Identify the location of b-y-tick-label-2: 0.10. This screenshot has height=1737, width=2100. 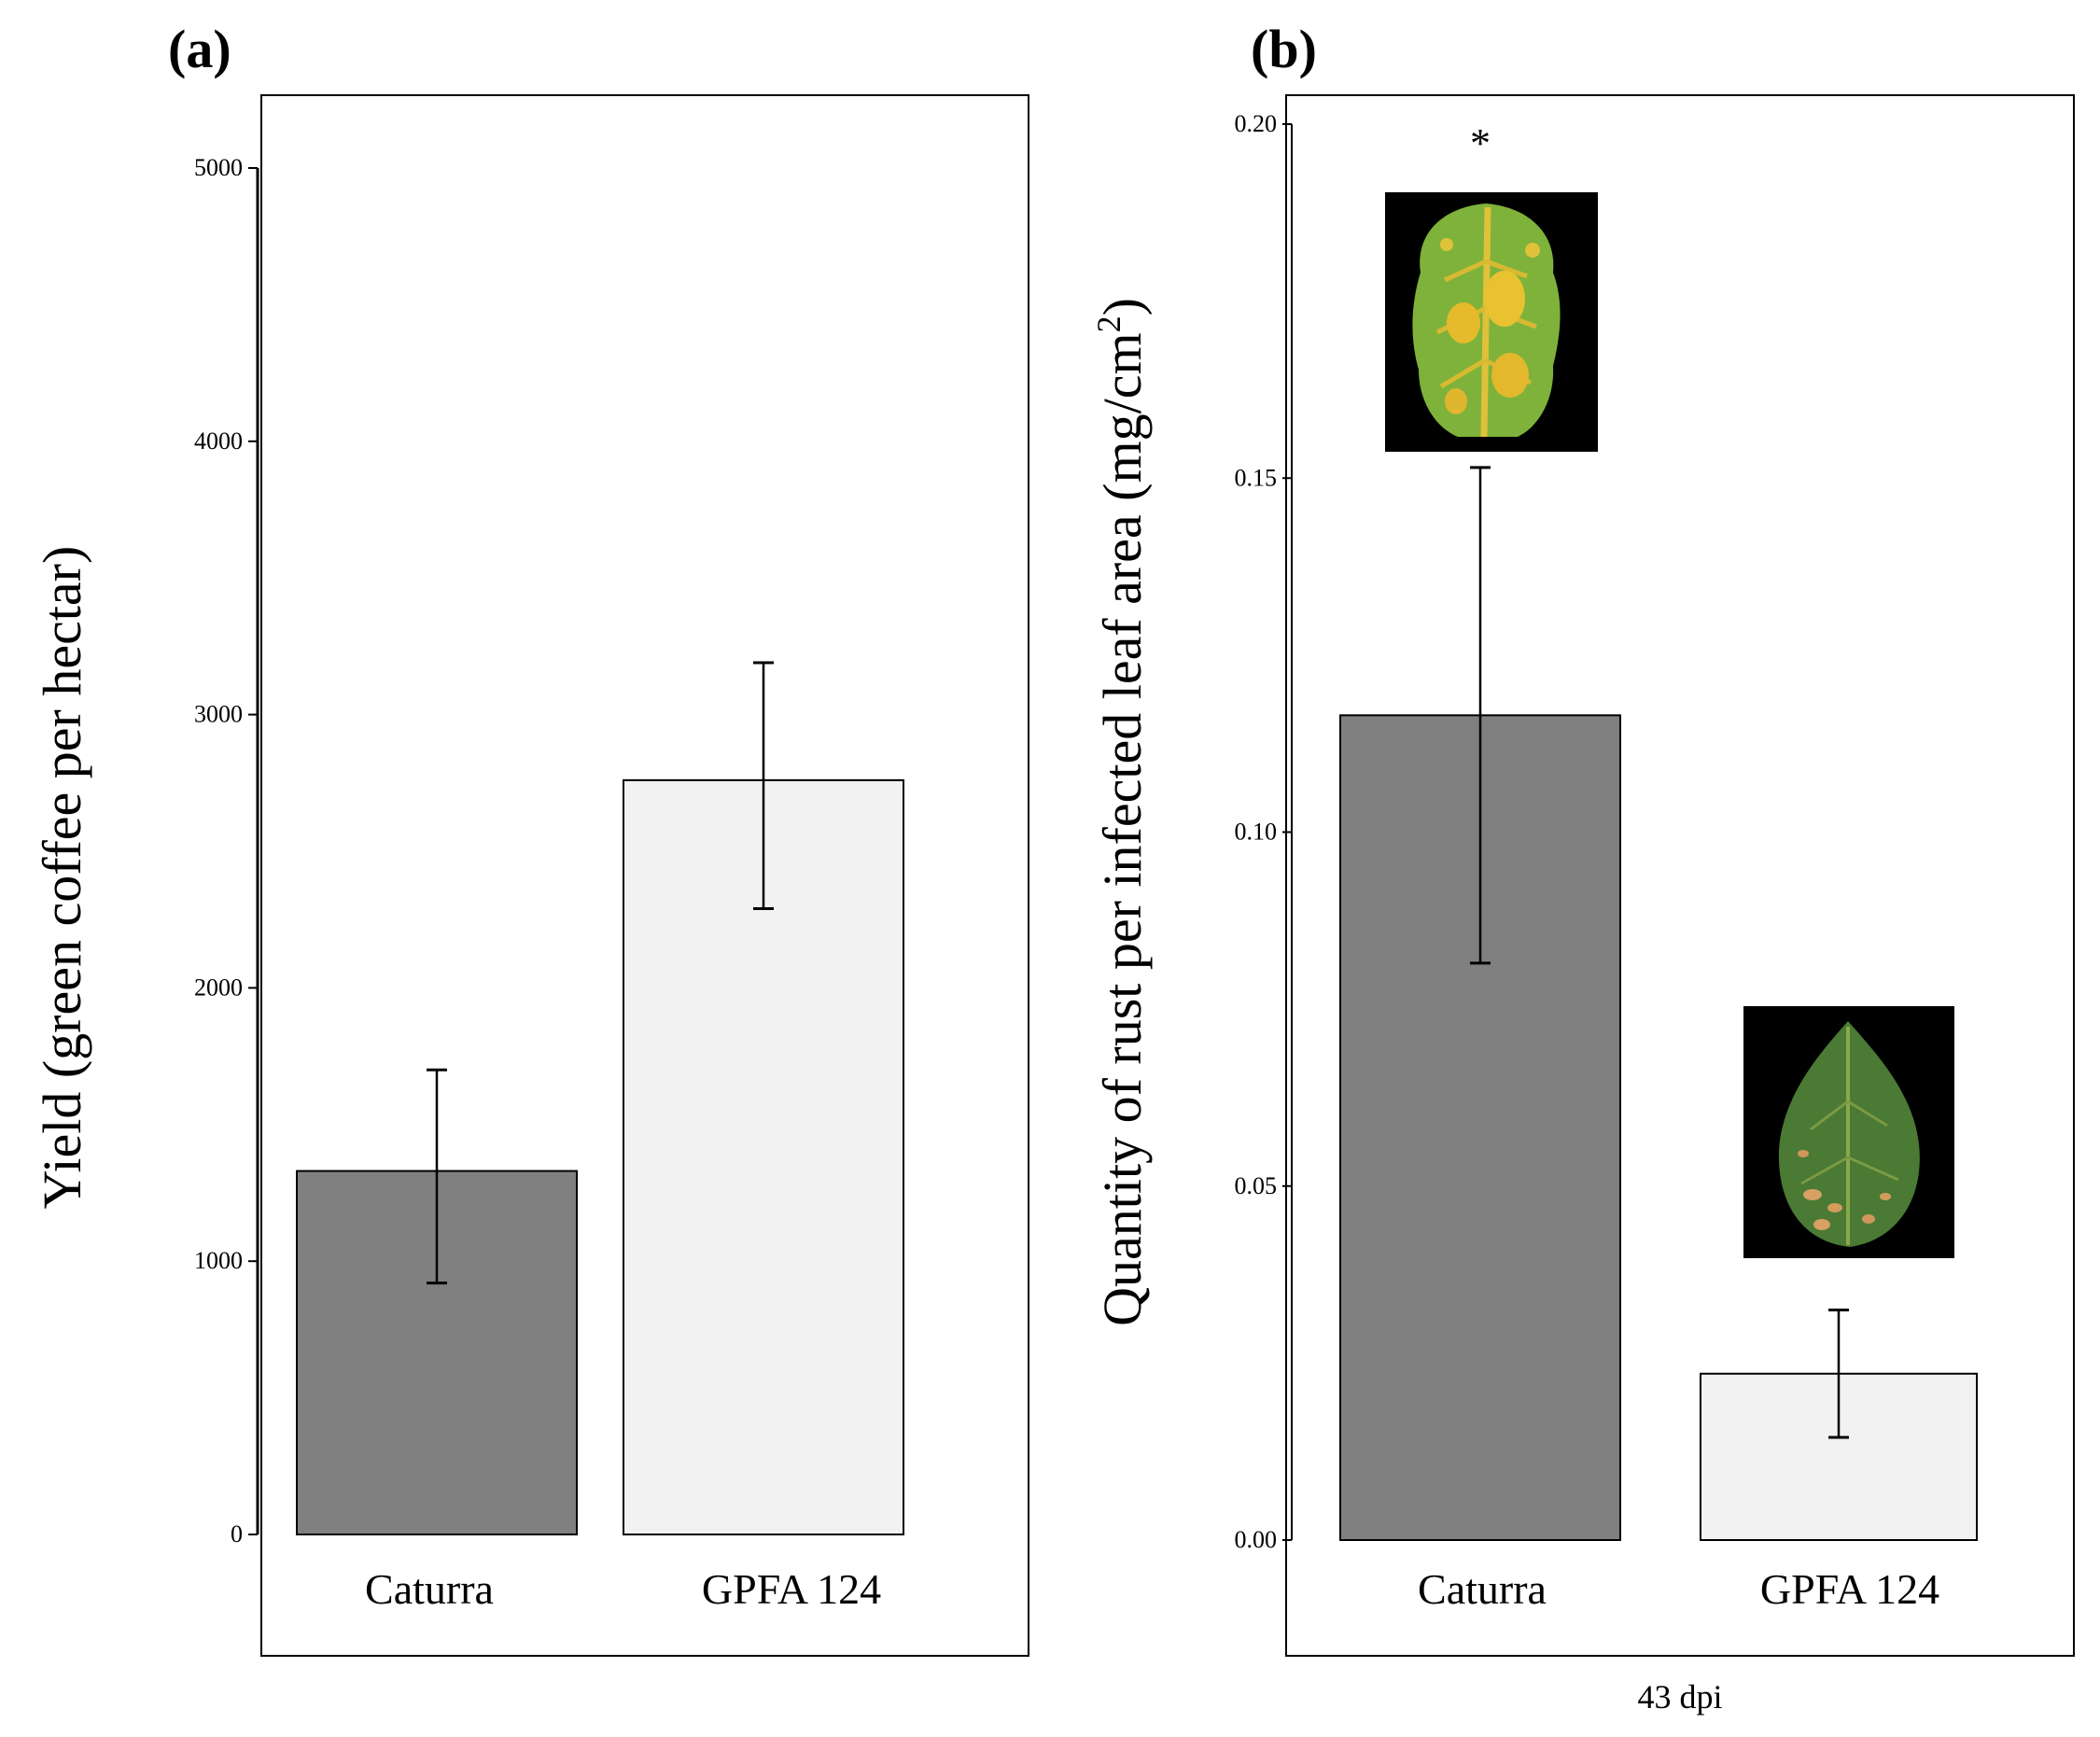
(1256, 832).